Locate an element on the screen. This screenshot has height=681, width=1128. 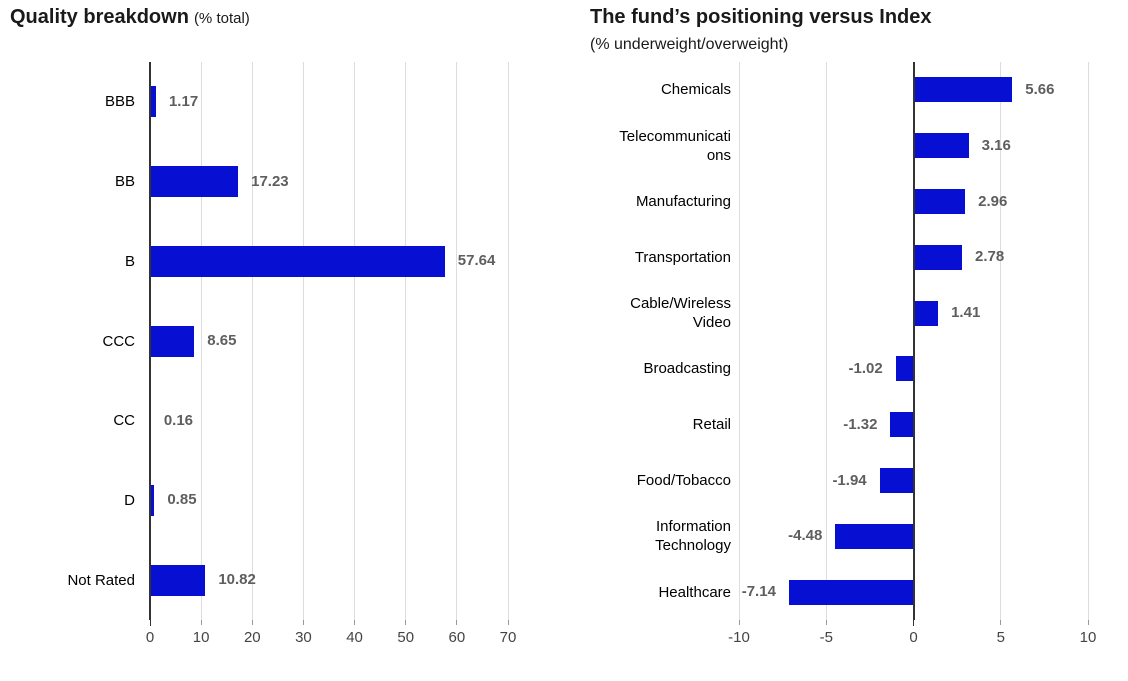
value-label: 1.41 is located at coordinates (966, 313).